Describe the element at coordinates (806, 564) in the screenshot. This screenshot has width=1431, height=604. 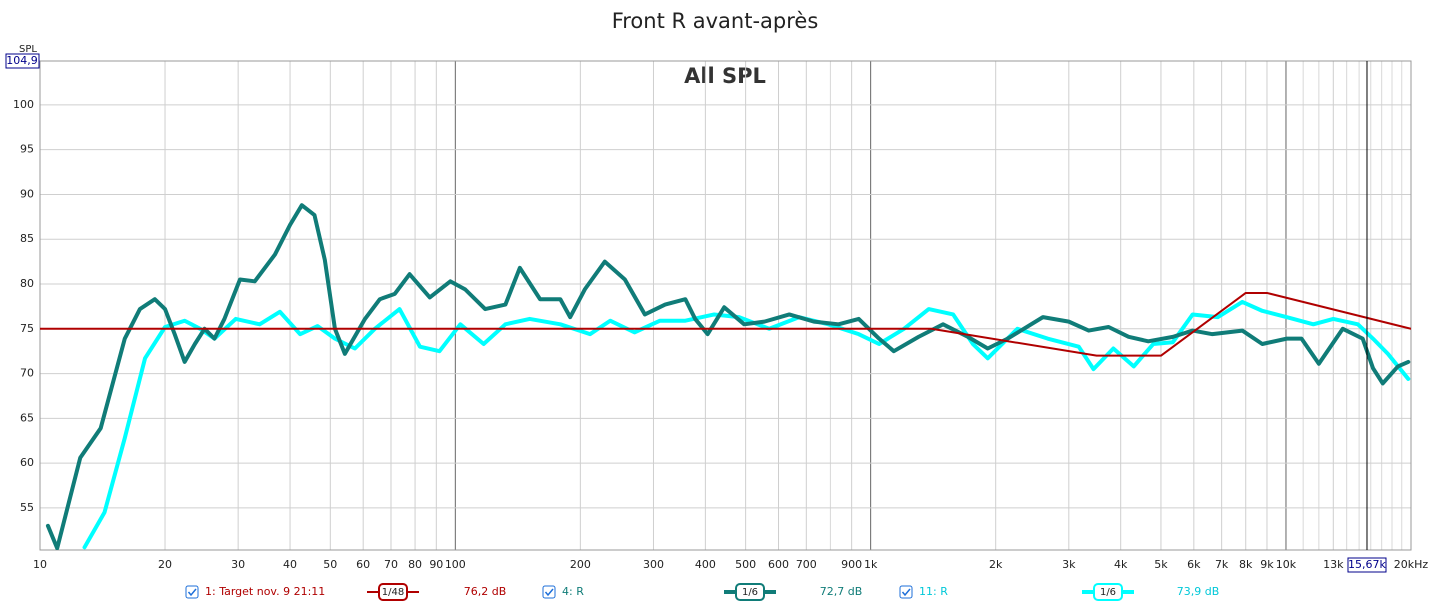
I see `x-tick-label: 700` at that location.